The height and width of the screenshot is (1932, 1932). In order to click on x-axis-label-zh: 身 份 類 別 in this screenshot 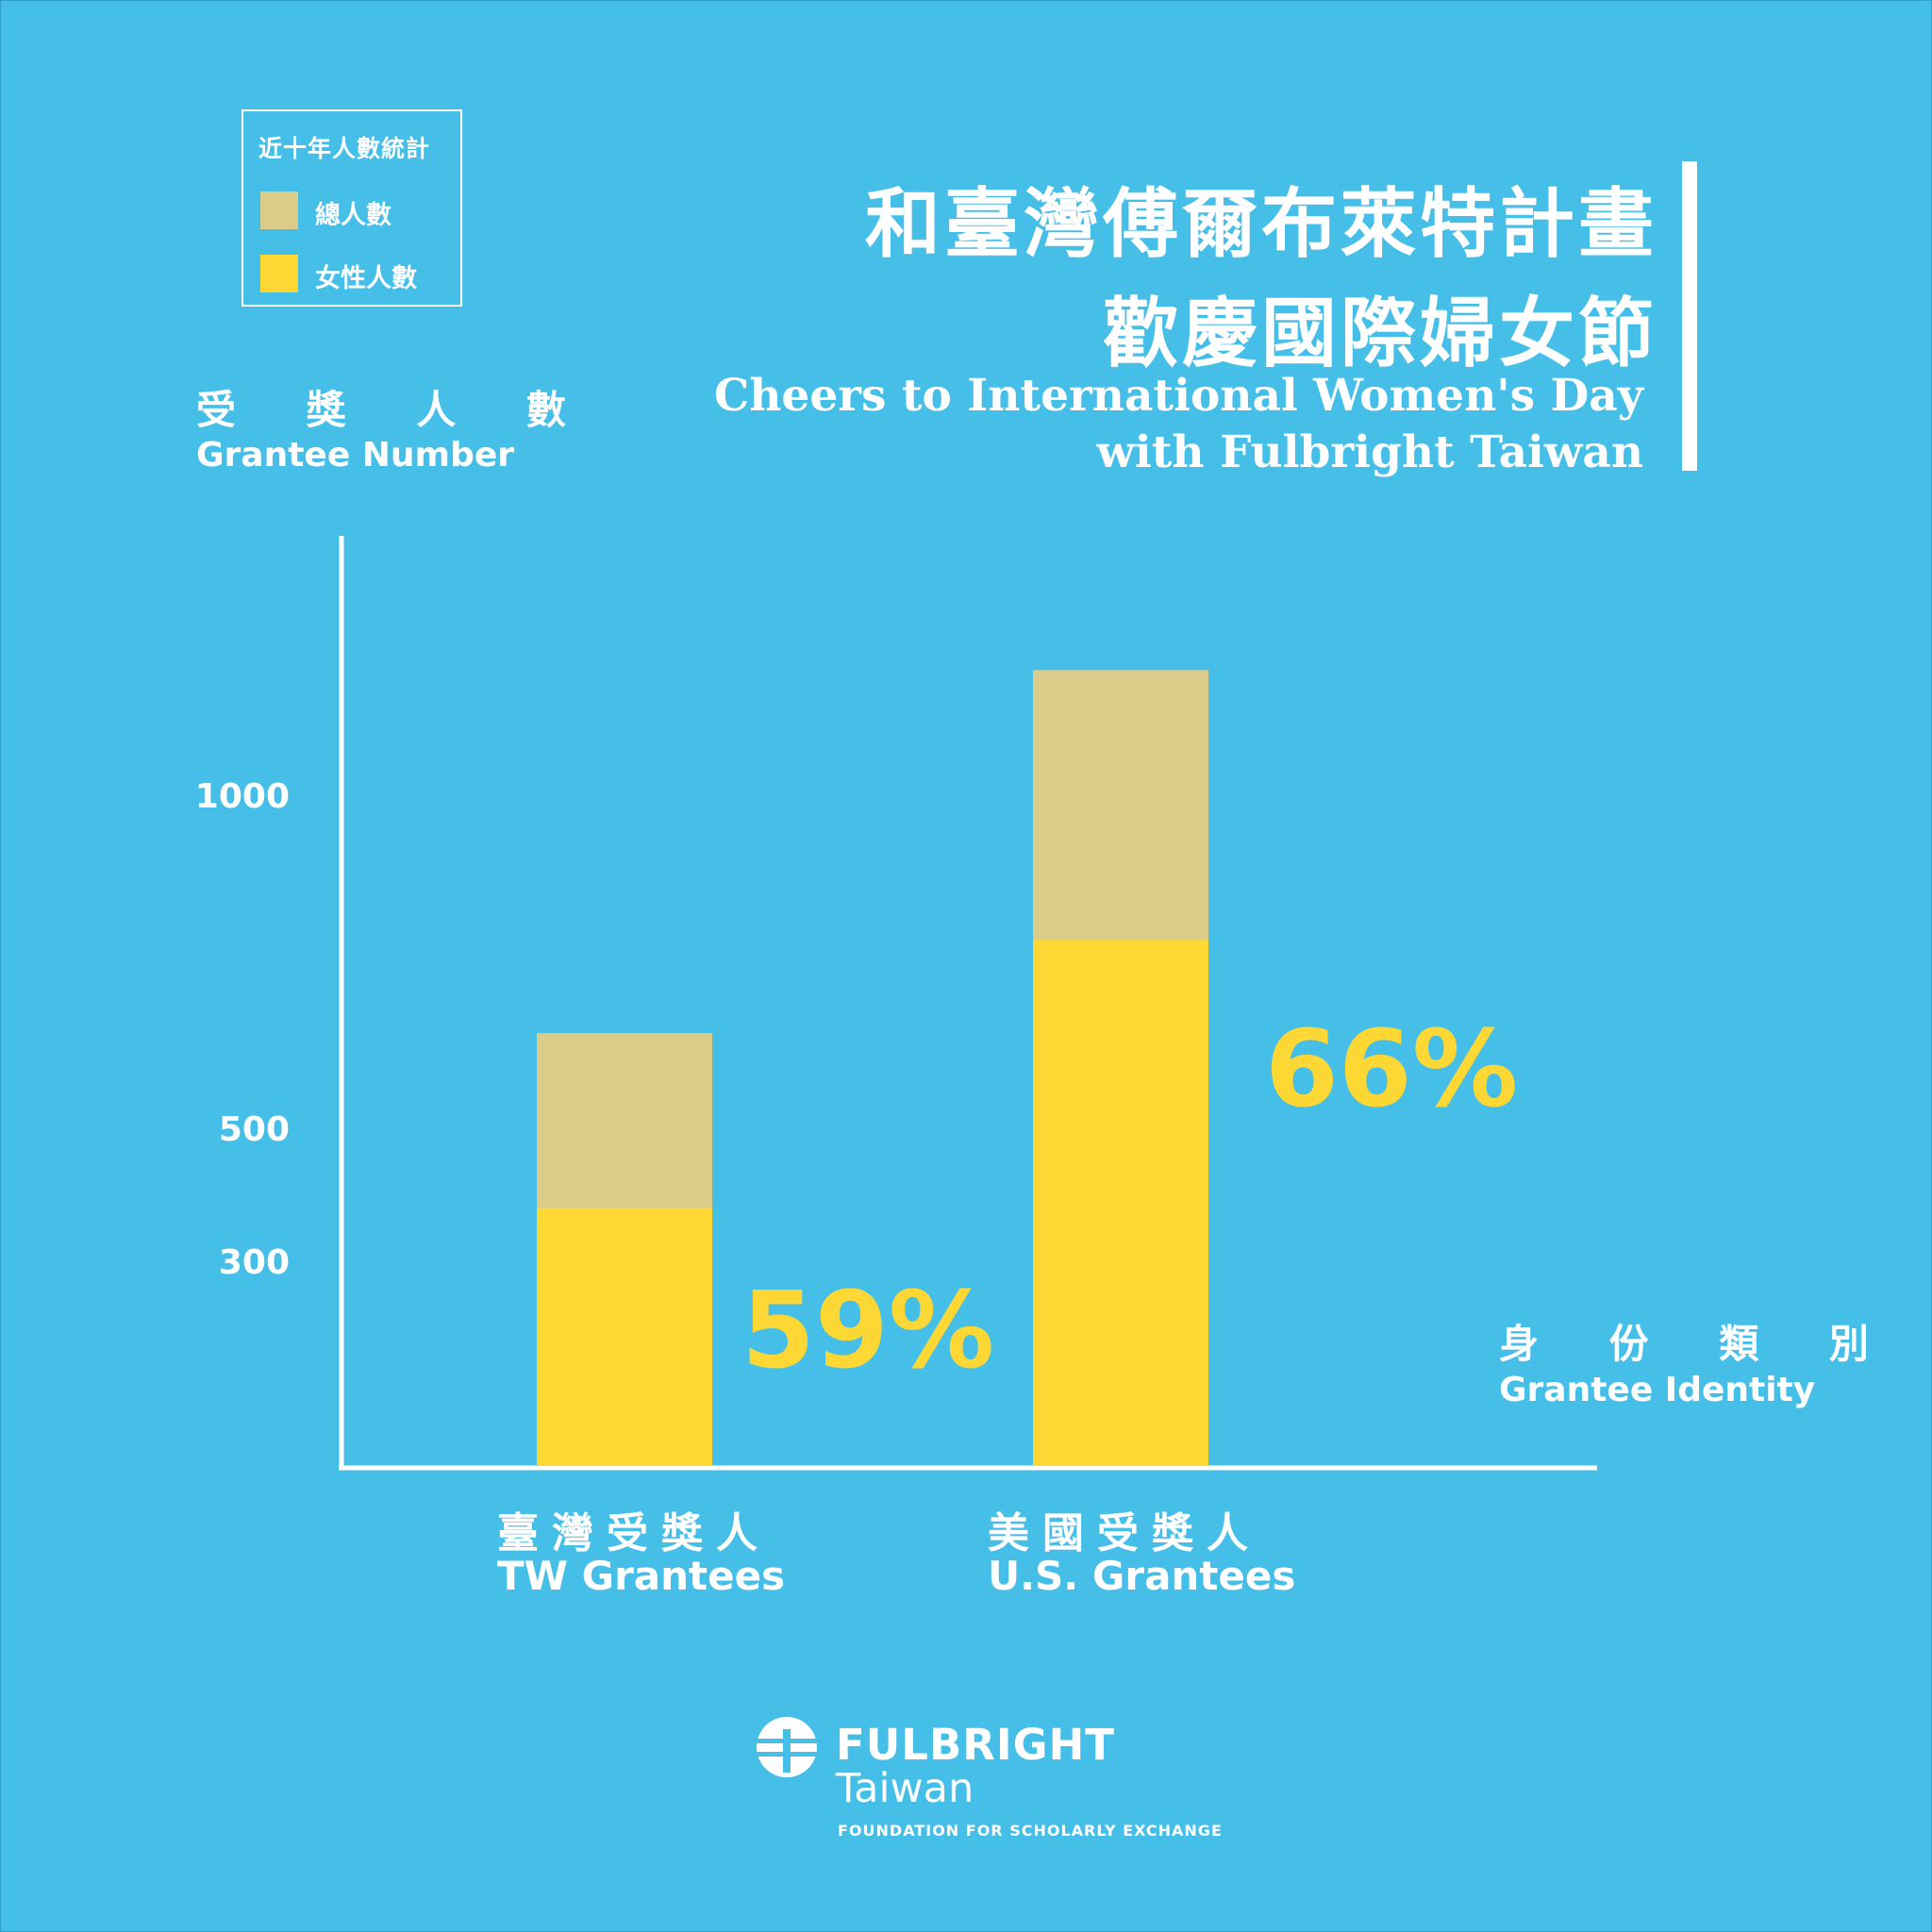, I will do `click(1698, 1344)`.